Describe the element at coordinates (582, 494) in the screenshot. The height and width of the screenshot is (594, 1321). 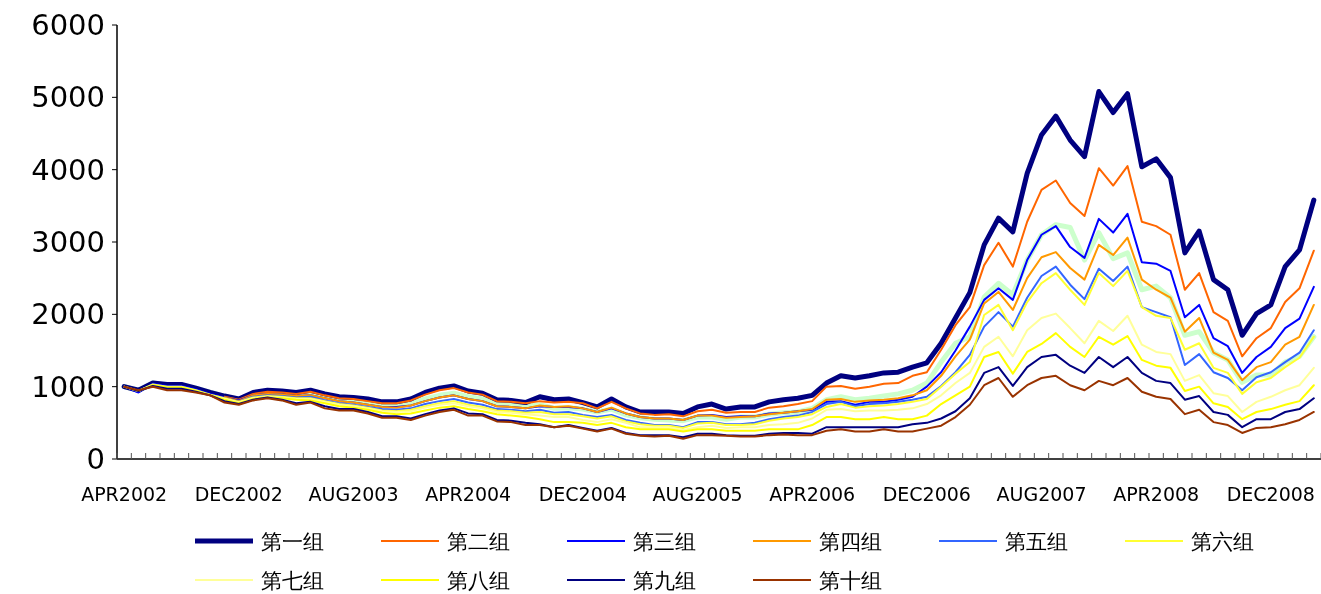
I see `x-tick-label: DEC2004` at that location.